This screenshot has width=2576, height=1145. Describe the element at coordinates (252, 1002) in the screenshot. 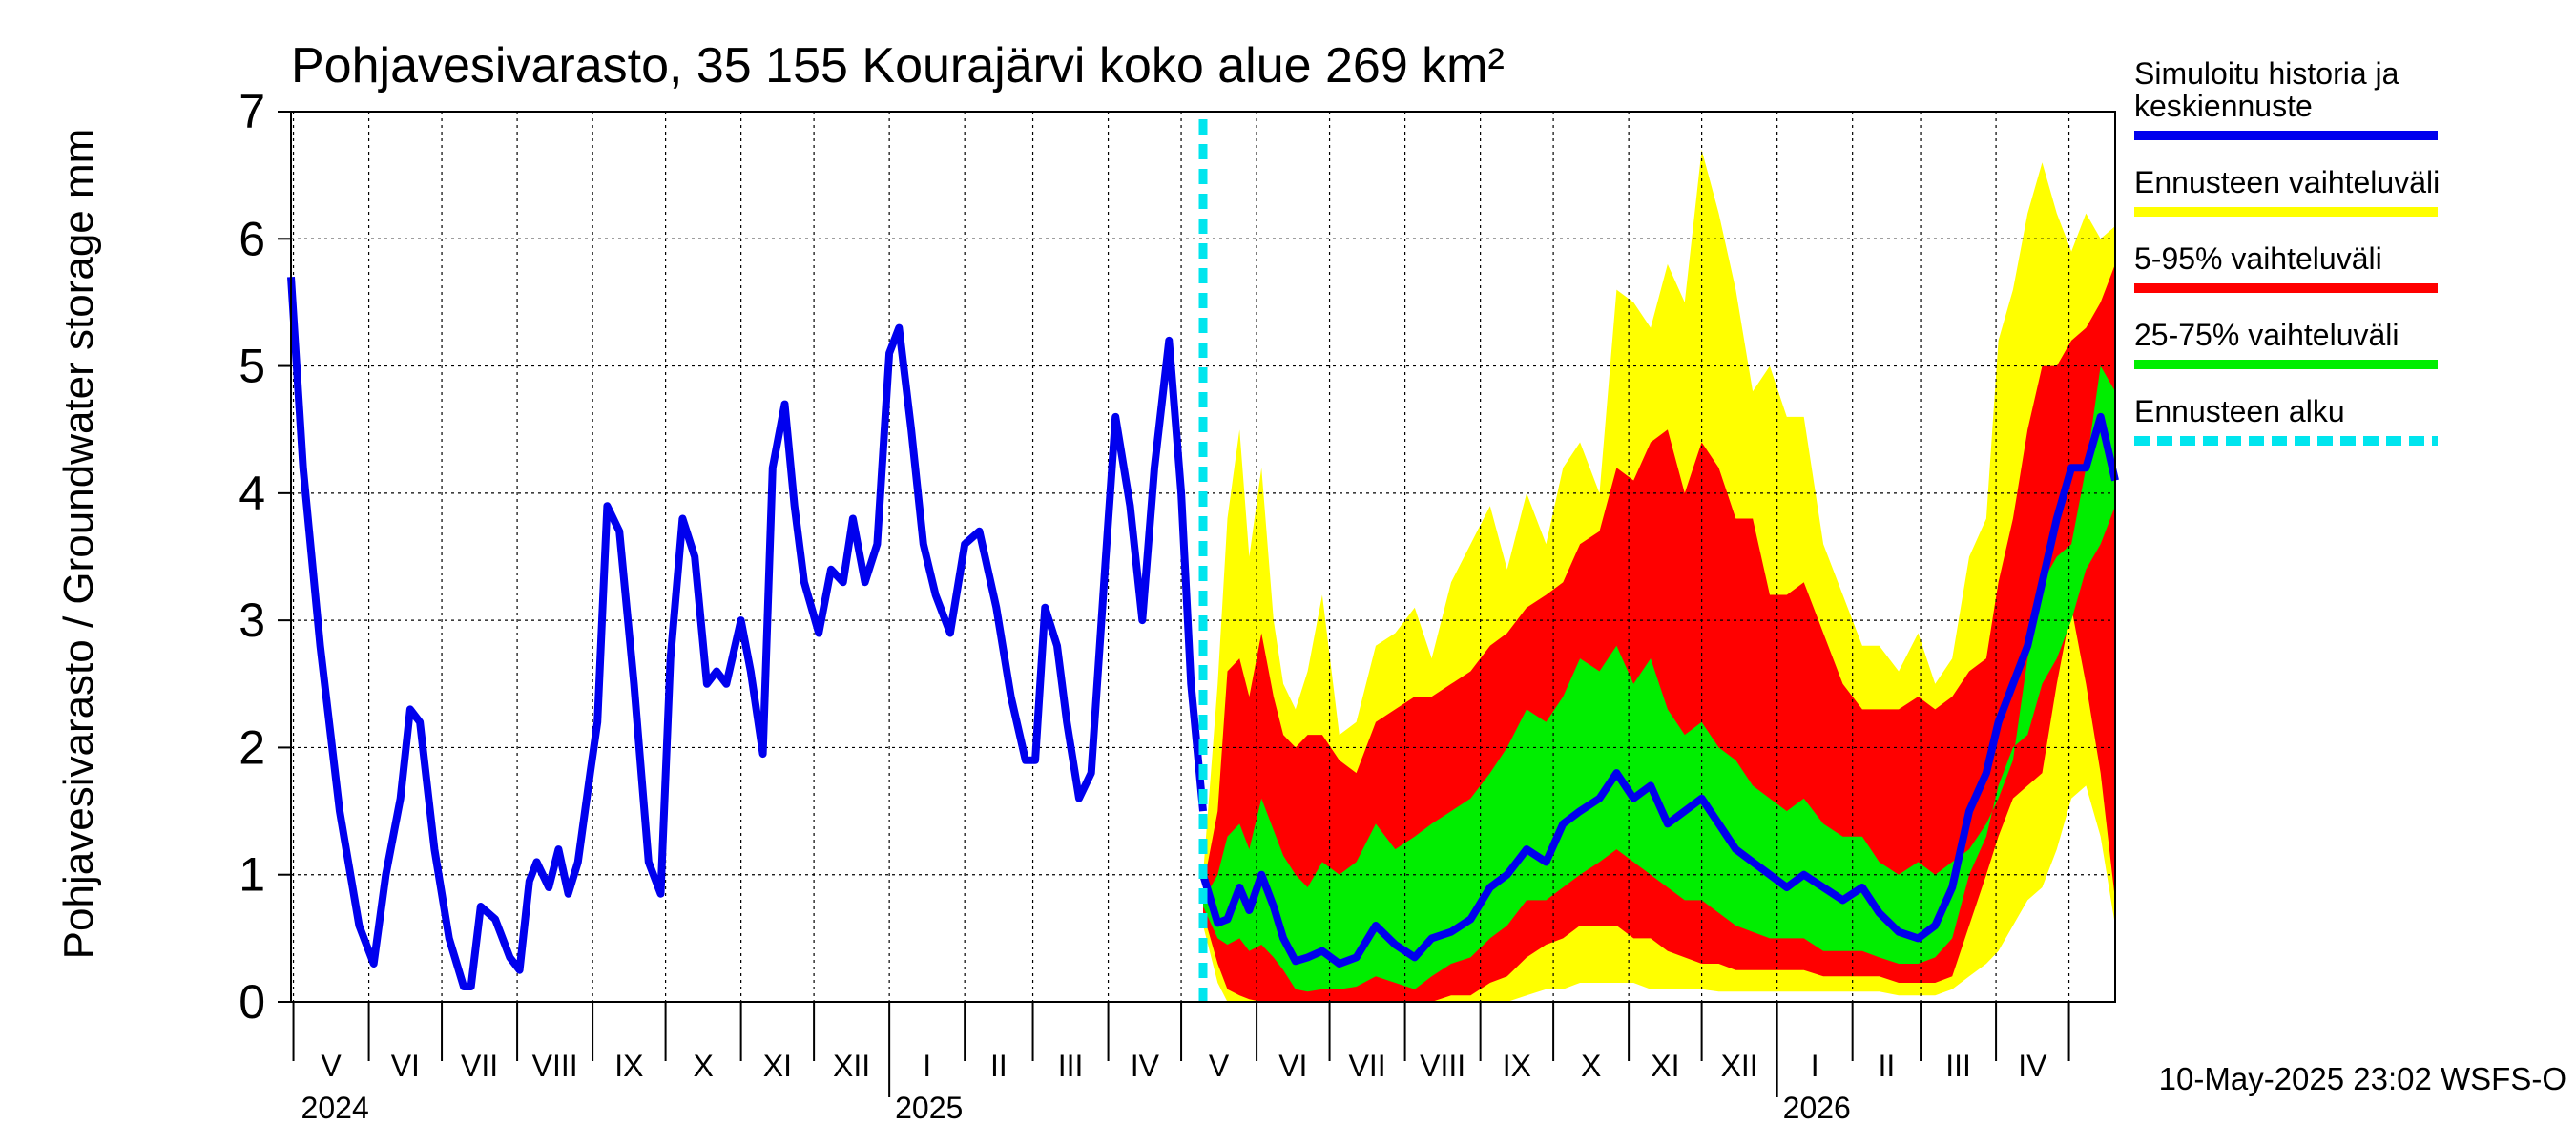

I see `y-tick-label: 0` at that location.